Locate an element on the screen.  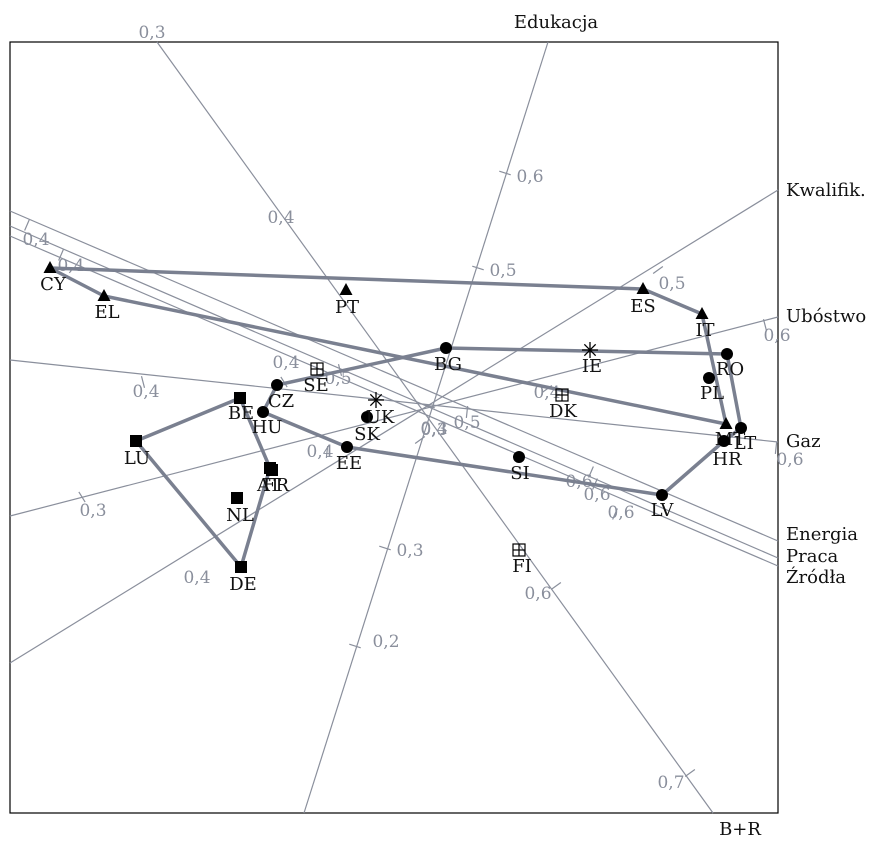
tick-label-edukacja: 0,6 is located at coordinates (529, 177).